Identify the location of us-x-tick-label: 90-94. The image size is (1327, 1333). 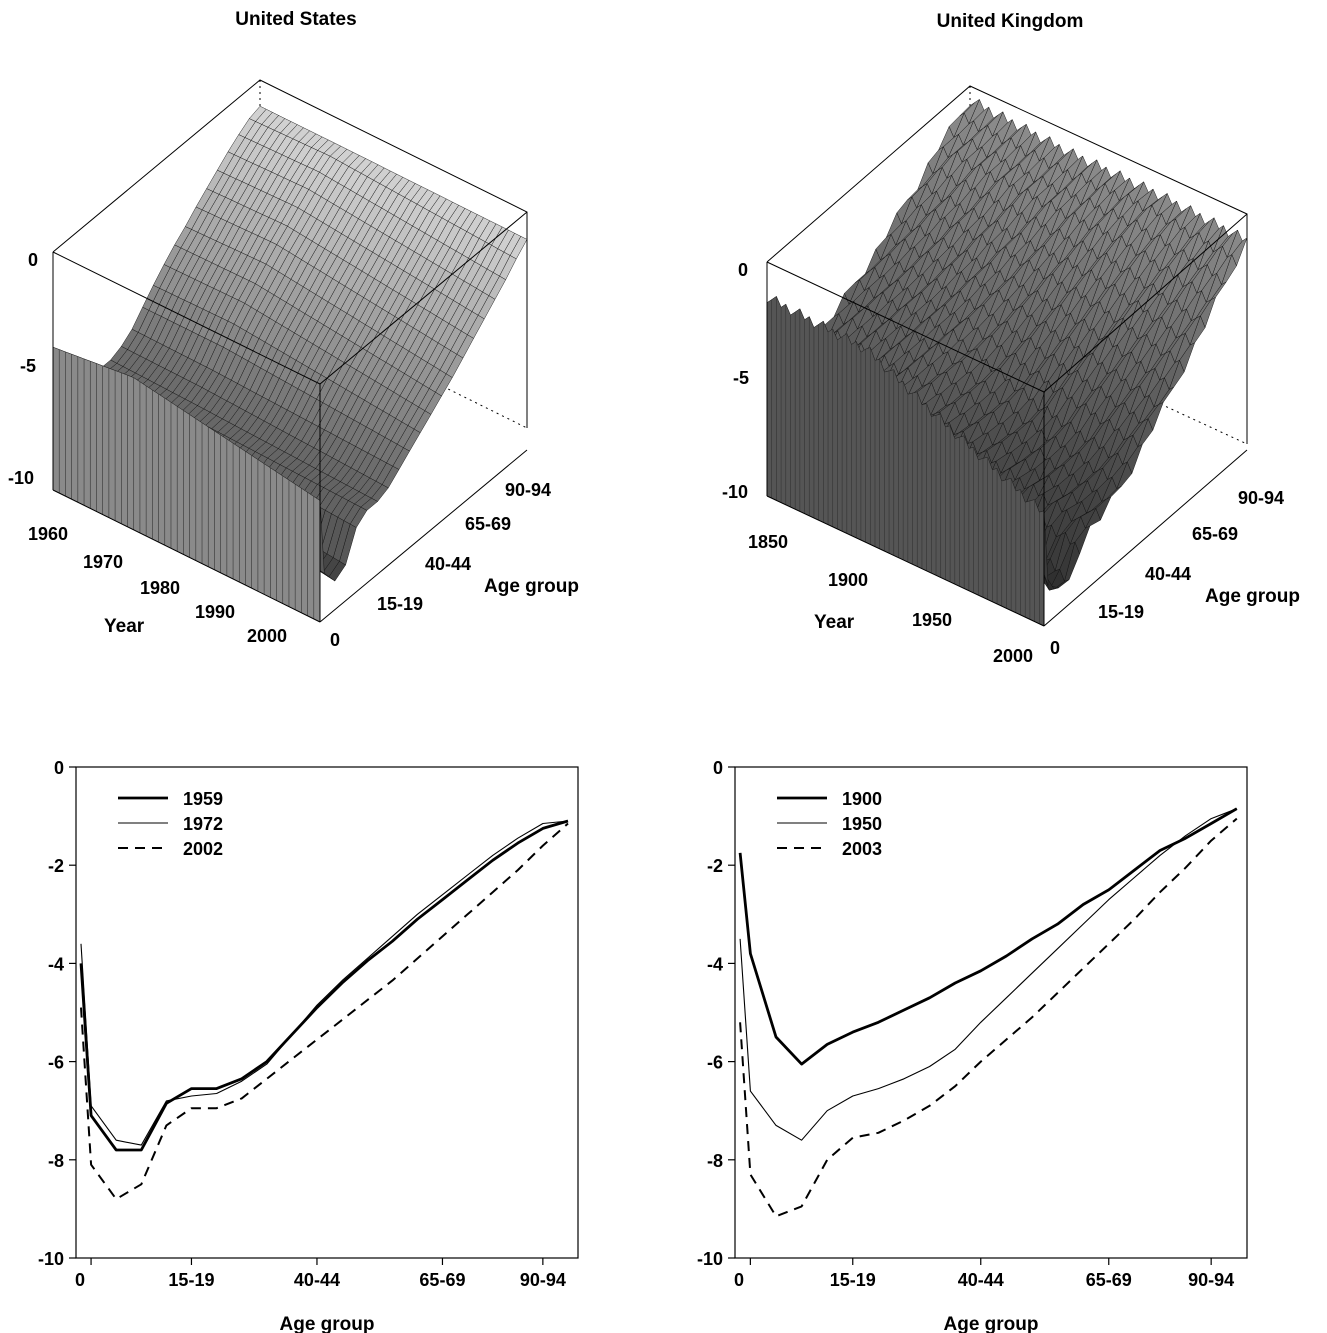
(543, 1280).